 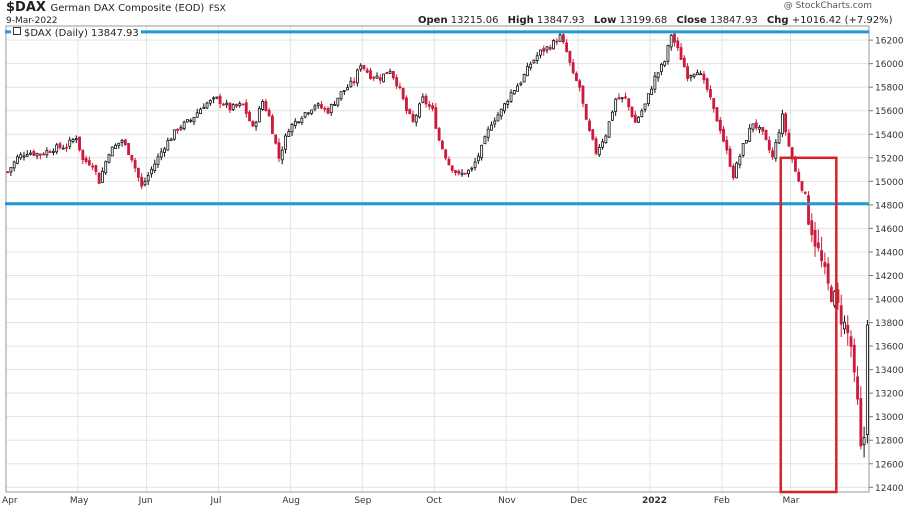 I want to click on y-tick-label: 15600, so click(x=889, y=112).